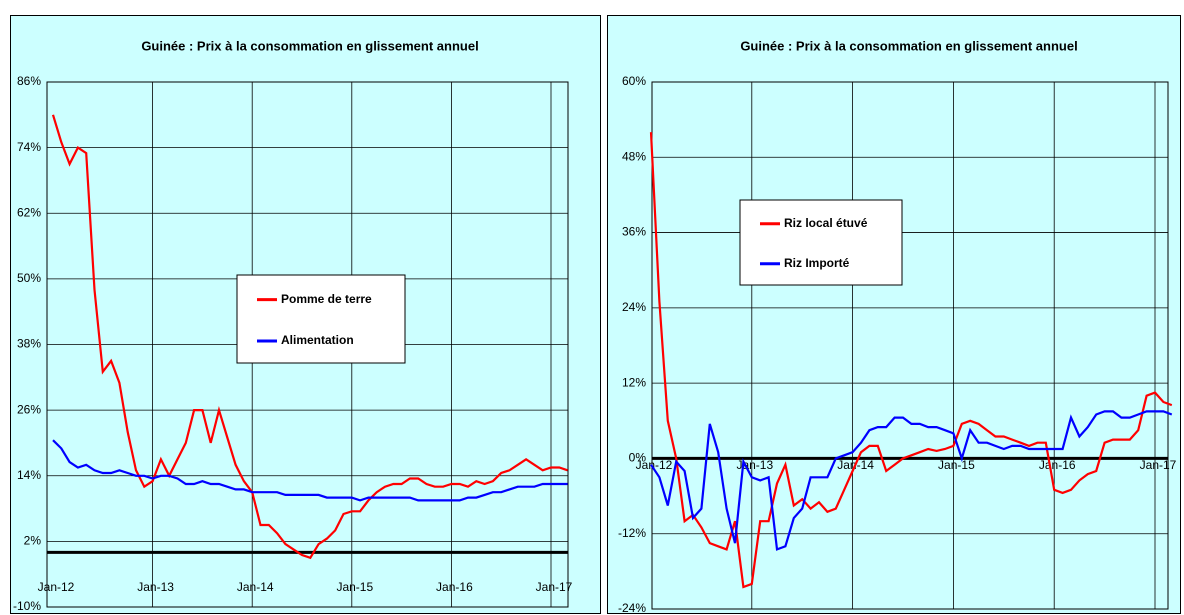  I want to click on legend-label: Alimentation, so click(317, 340).